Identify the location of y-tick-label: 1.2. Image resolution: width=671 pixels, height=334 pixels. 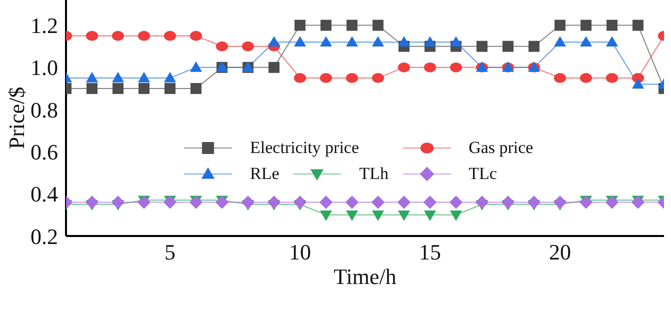
(44, 25).